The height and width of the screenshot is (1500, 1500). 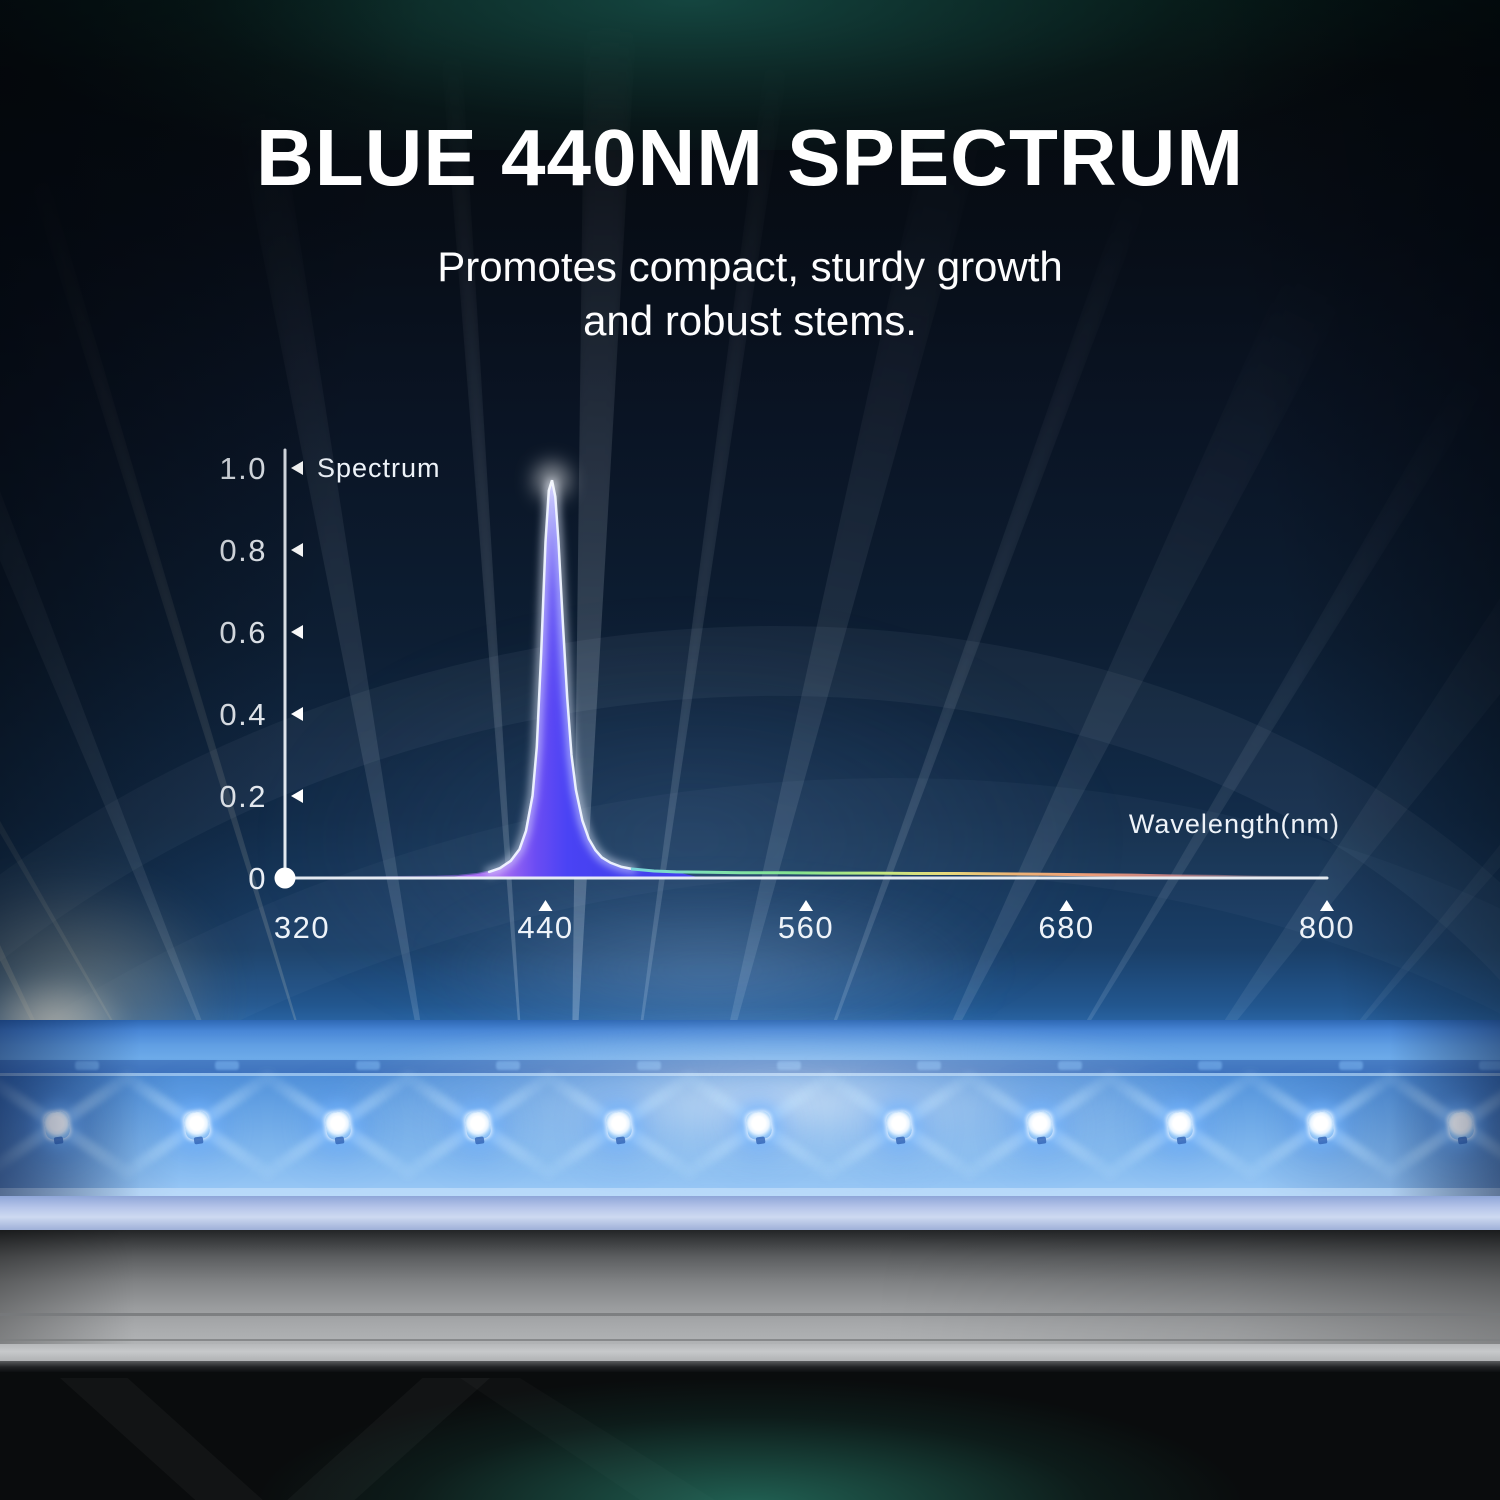 What do you see at coordinates (1340, 512) in the screenshot?
I see `right-vignette` at bounding box center [1340, 512].